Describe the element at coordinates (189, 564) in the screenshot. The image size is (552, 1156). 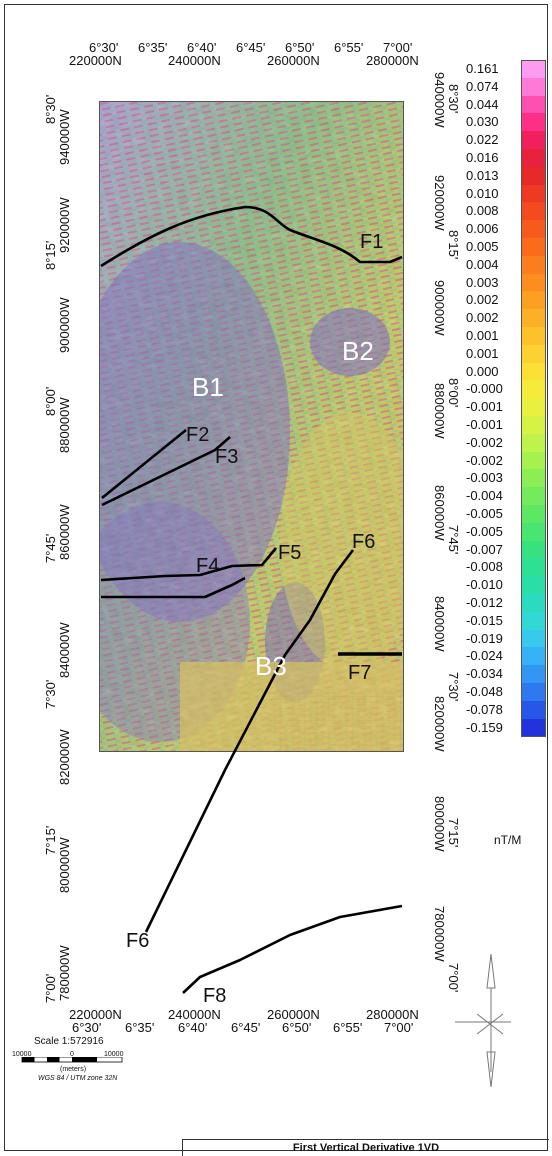
I see `fault-line-f4` at that location.